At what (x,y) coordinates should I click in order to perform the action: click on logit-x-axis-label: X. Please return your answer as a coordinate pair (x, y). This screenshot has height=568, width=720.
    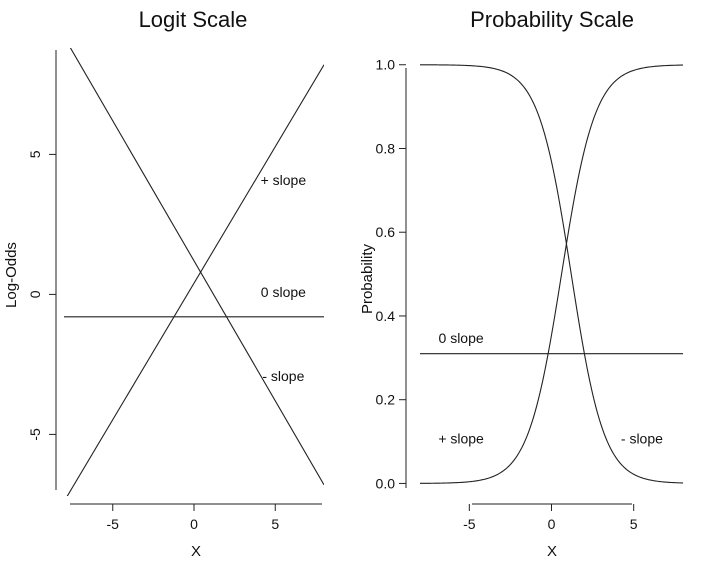
    Looking at the image, I should click on (196, 551).